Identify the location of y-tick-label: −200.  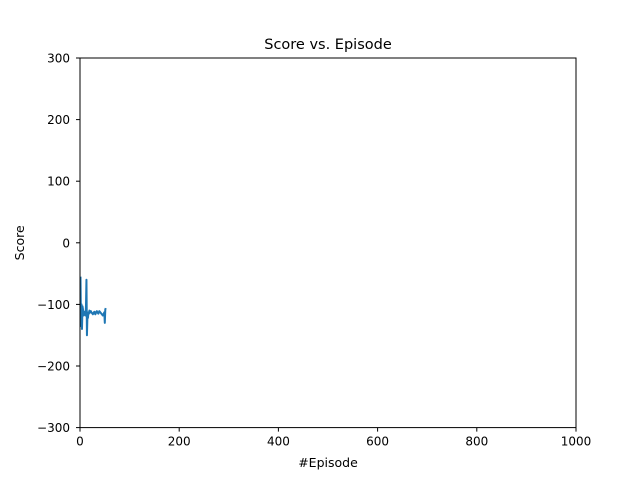
(53, 367).